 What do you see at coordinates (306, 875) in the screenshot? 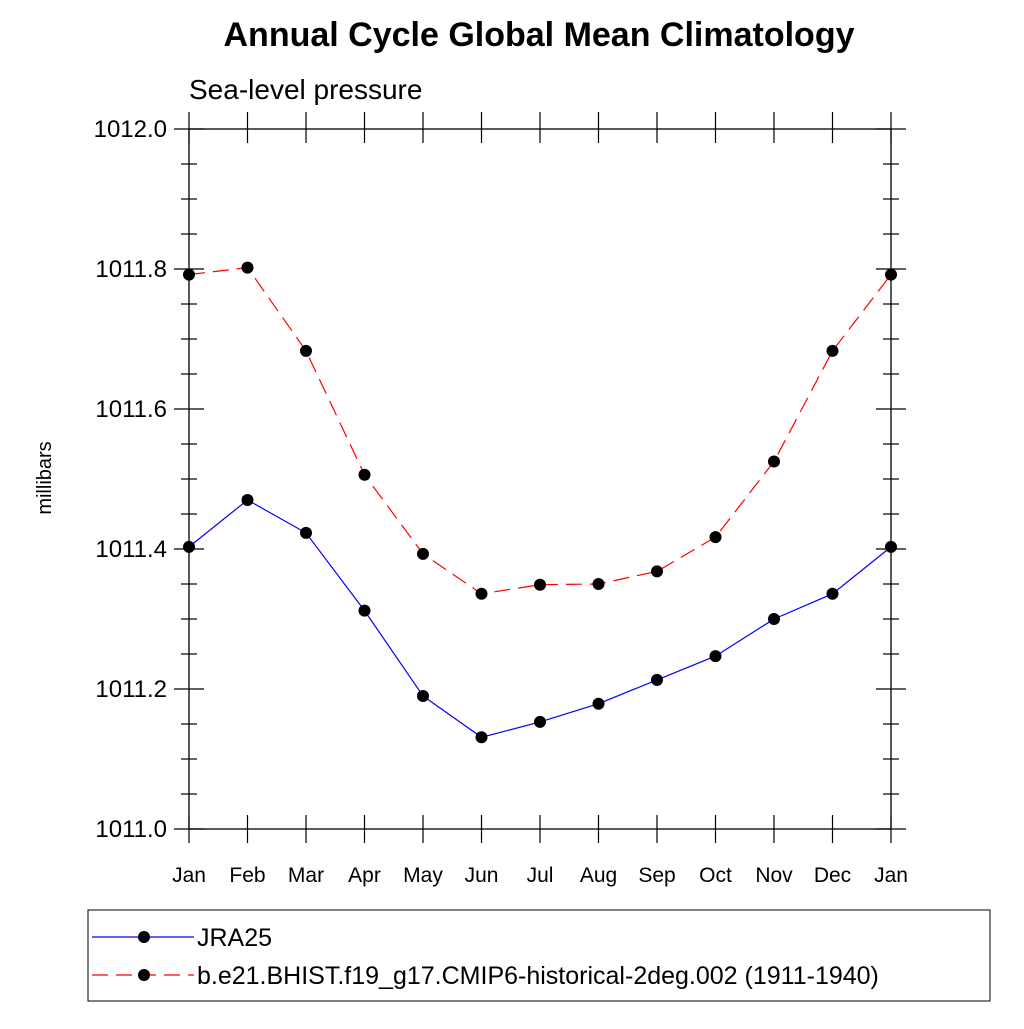
I see `x-tick-label: Mar` at bounding box center [306, 875].